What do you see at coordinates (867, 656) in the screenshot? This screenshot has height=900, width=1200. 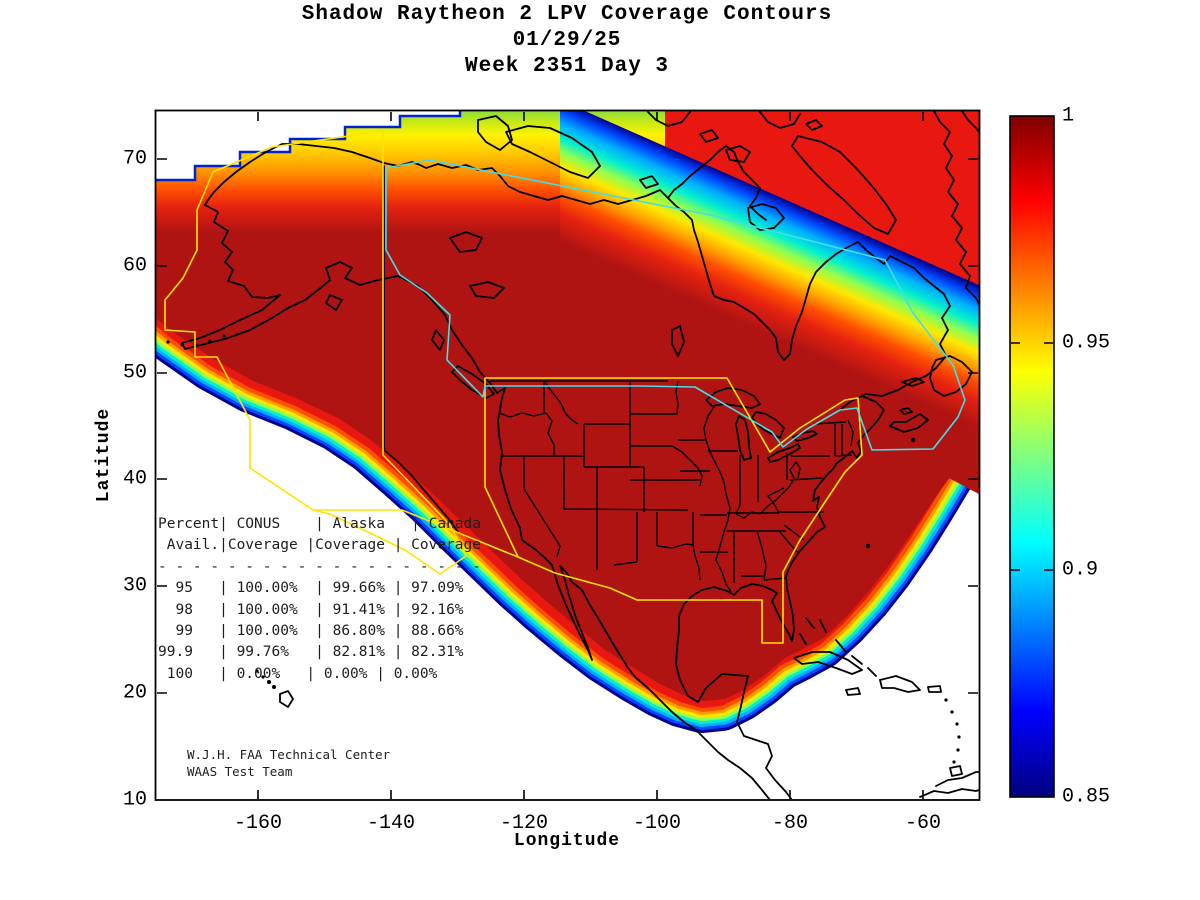 I see `islands-caribbean` at bounding box center [867, 656].